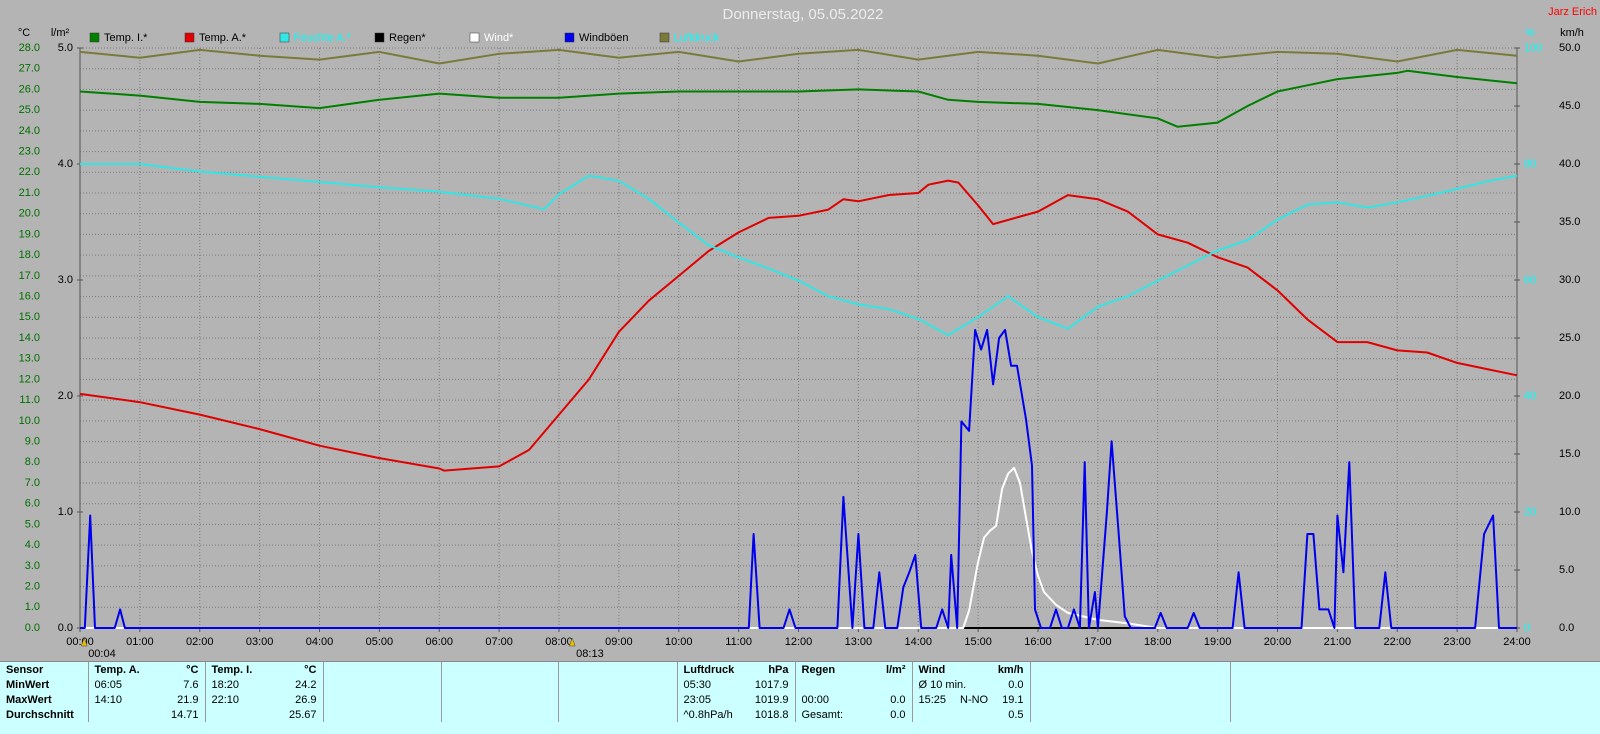 The image size is (1600, 734). Describe the element at coordinates (29, 172) in the screenshot. I see `y-tick-label: 22.0` at that location.